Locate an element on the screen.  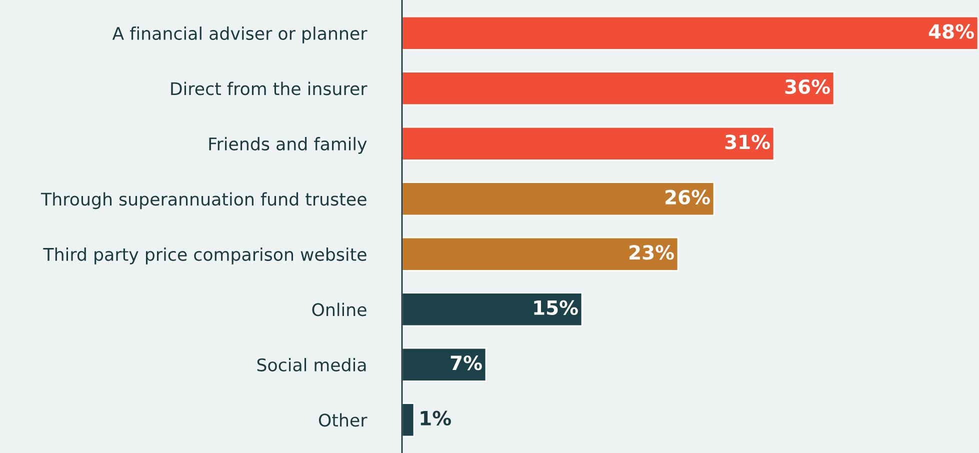
y-tick-label: Other is located at coordinates (343, 420).